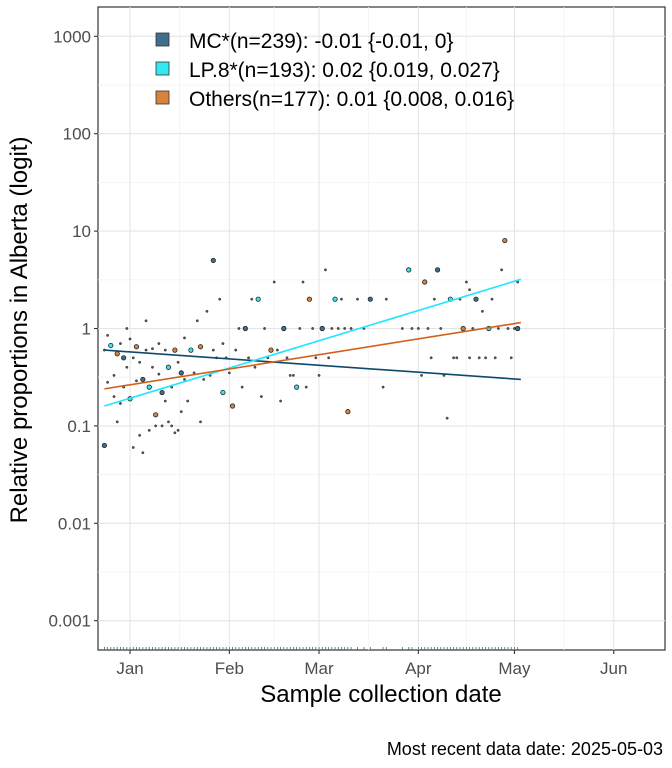  I want to click on x-axis-ticks: Jan Feb Mar Apr May Jun, so click(371, 664).